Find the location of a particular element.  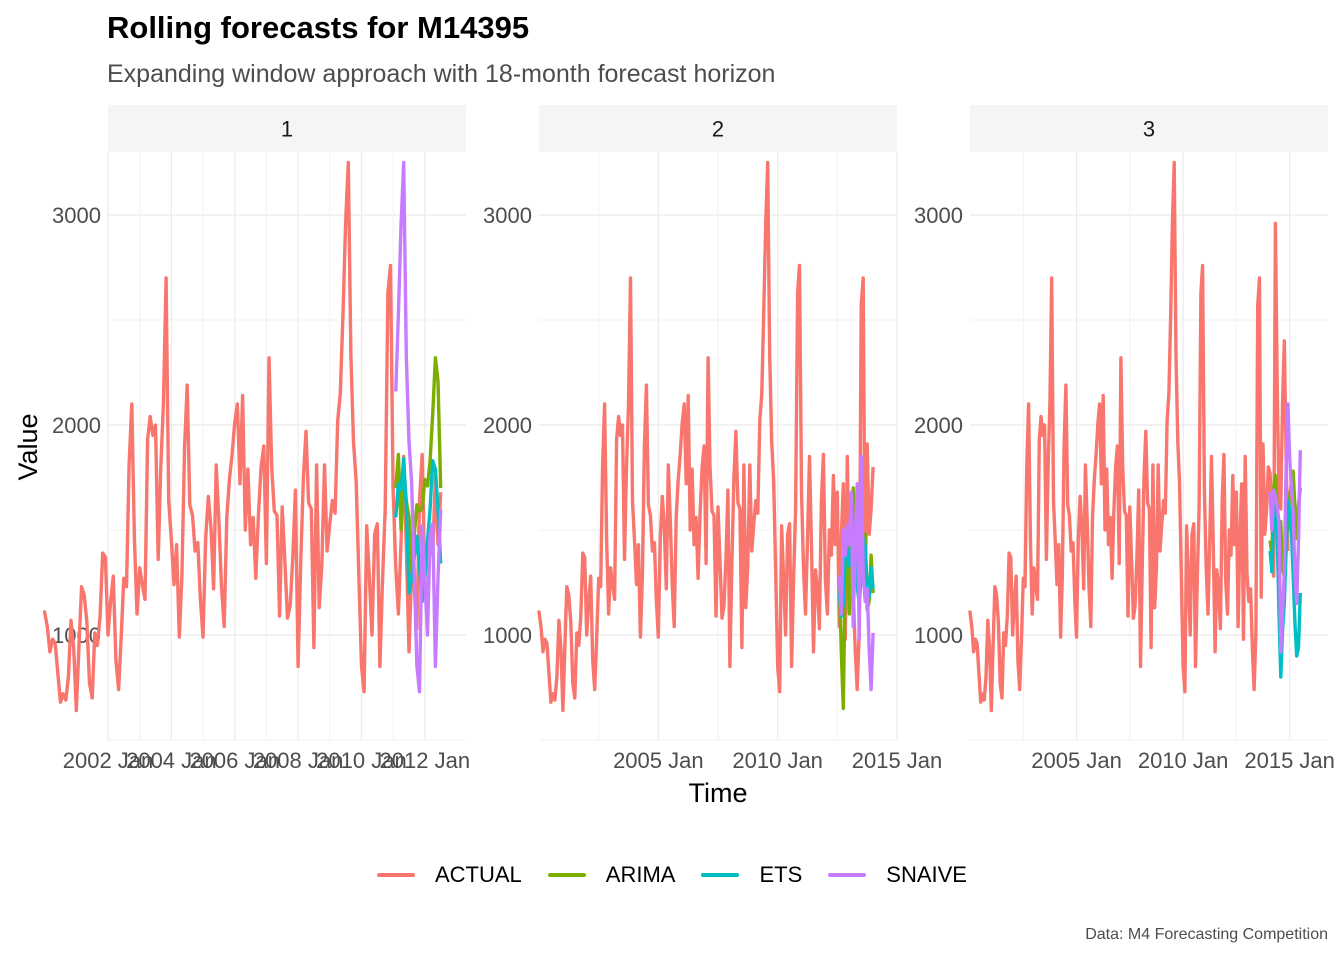

legend-label-arima: ARIMA is located at coordinates (640, 874).